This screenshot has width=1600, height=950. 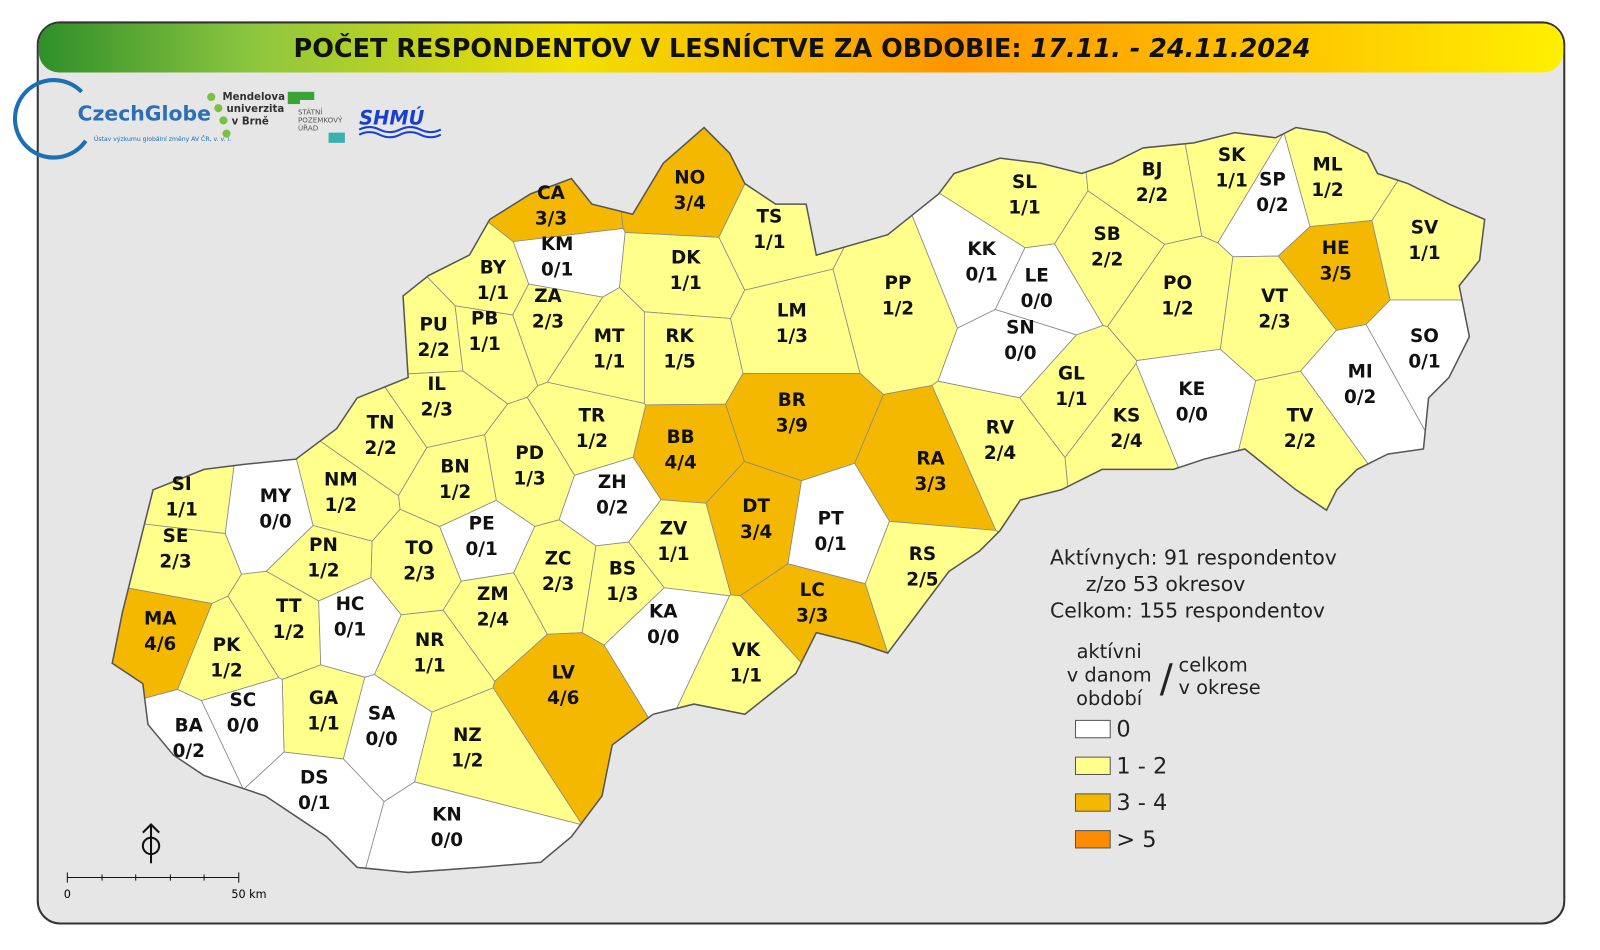 I want to click on district-code: BB, so click(x=681, y=437).